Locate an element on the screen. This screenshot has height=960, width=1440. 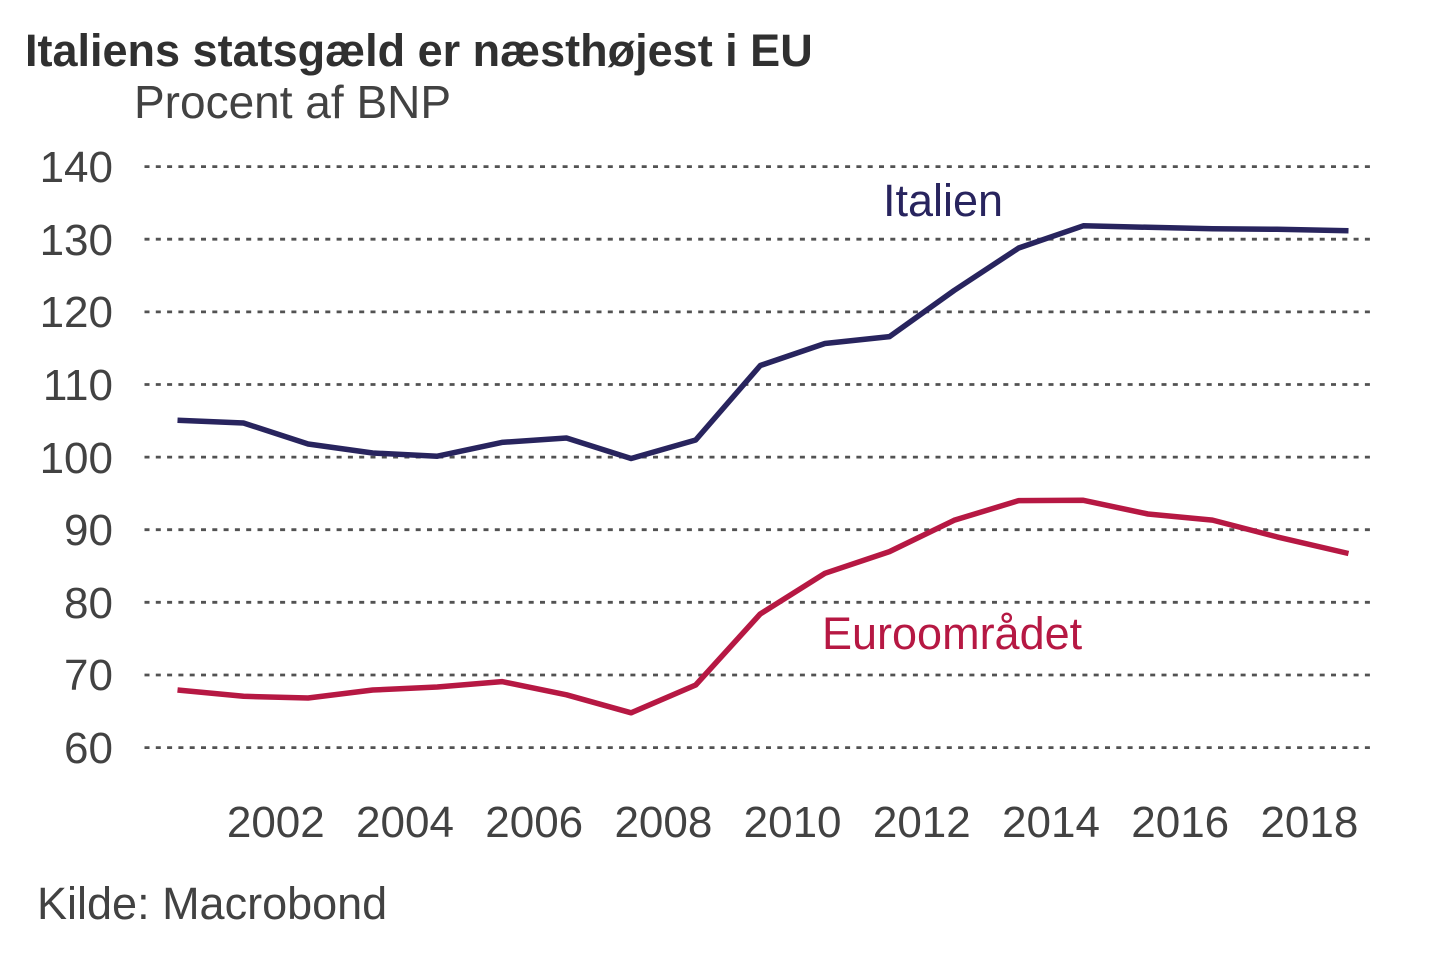
svg-text: Euroområdet is located at coordinates (952, 633).